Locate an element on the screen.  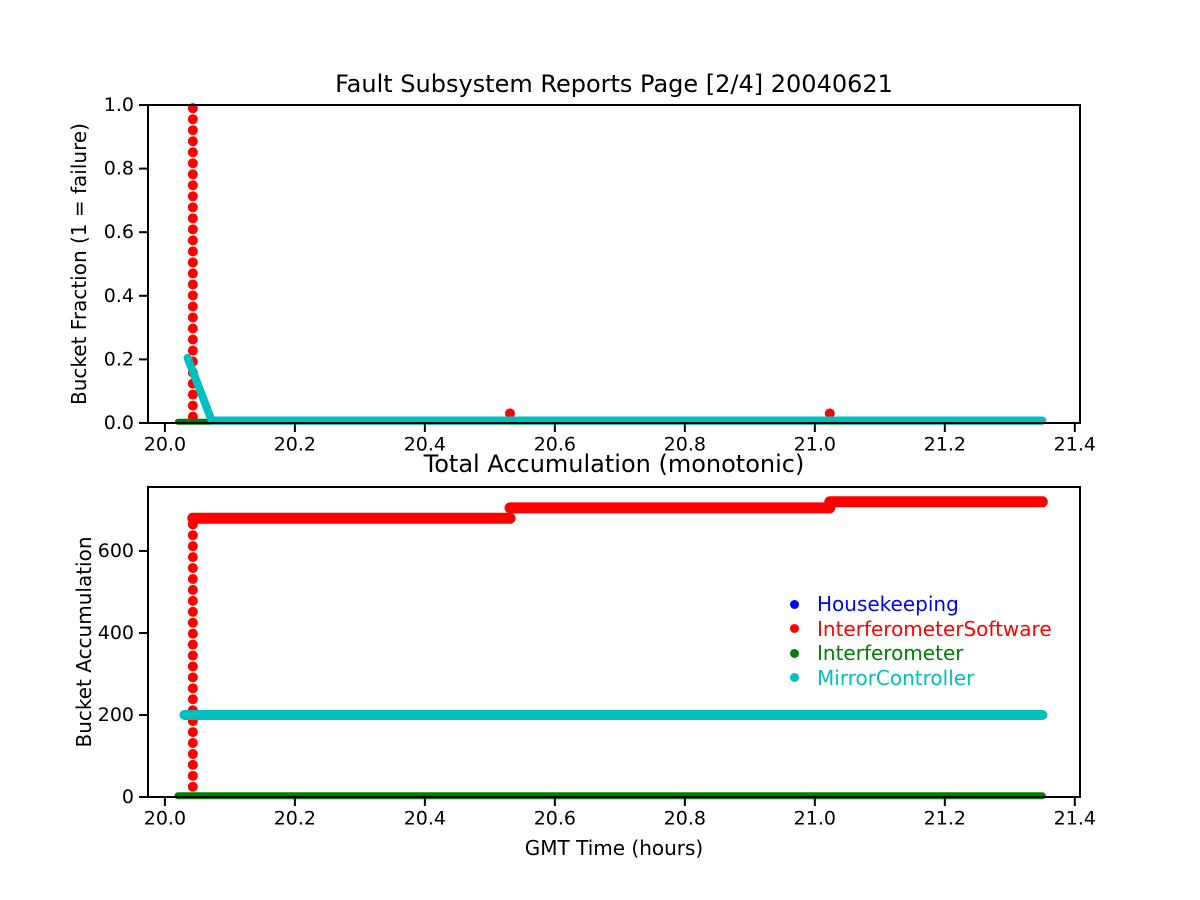
legend-label: Interferometer is located at coordinates (890, 653).